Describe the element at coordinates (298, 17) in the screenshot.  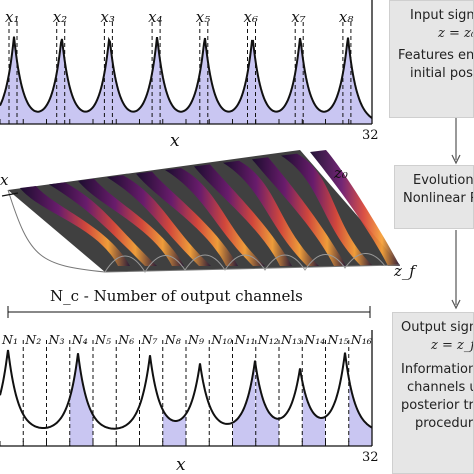
I see `top-peak-label: x₇` at that location.